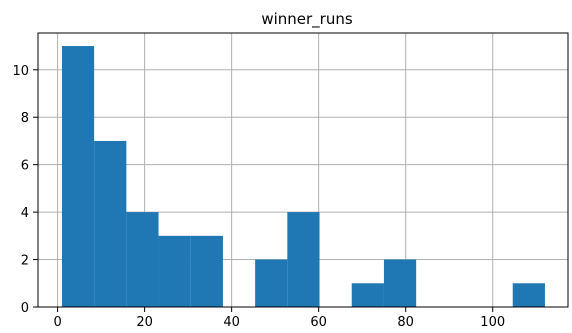  Describe the element at coordinates (405, 322) in the screenshot. I see `x-tick-label: 80` at that location.